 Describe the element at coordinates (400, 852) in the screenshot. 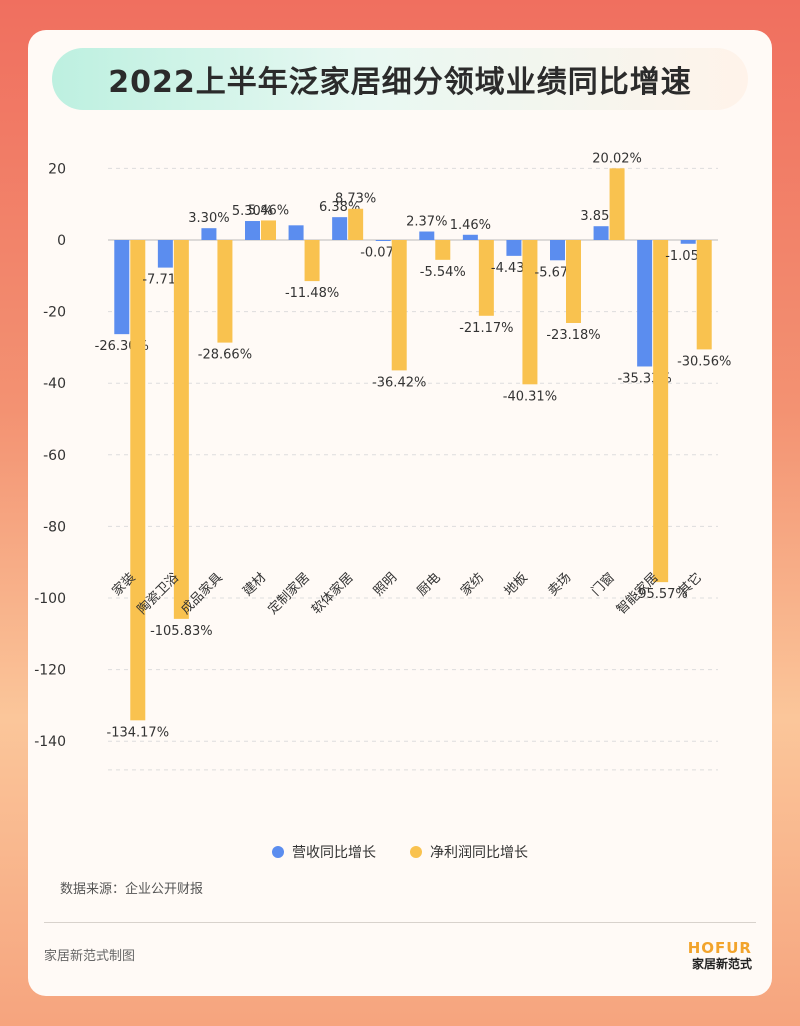

I see `legend: 营收同比增长 净利润同比增长` at that location.